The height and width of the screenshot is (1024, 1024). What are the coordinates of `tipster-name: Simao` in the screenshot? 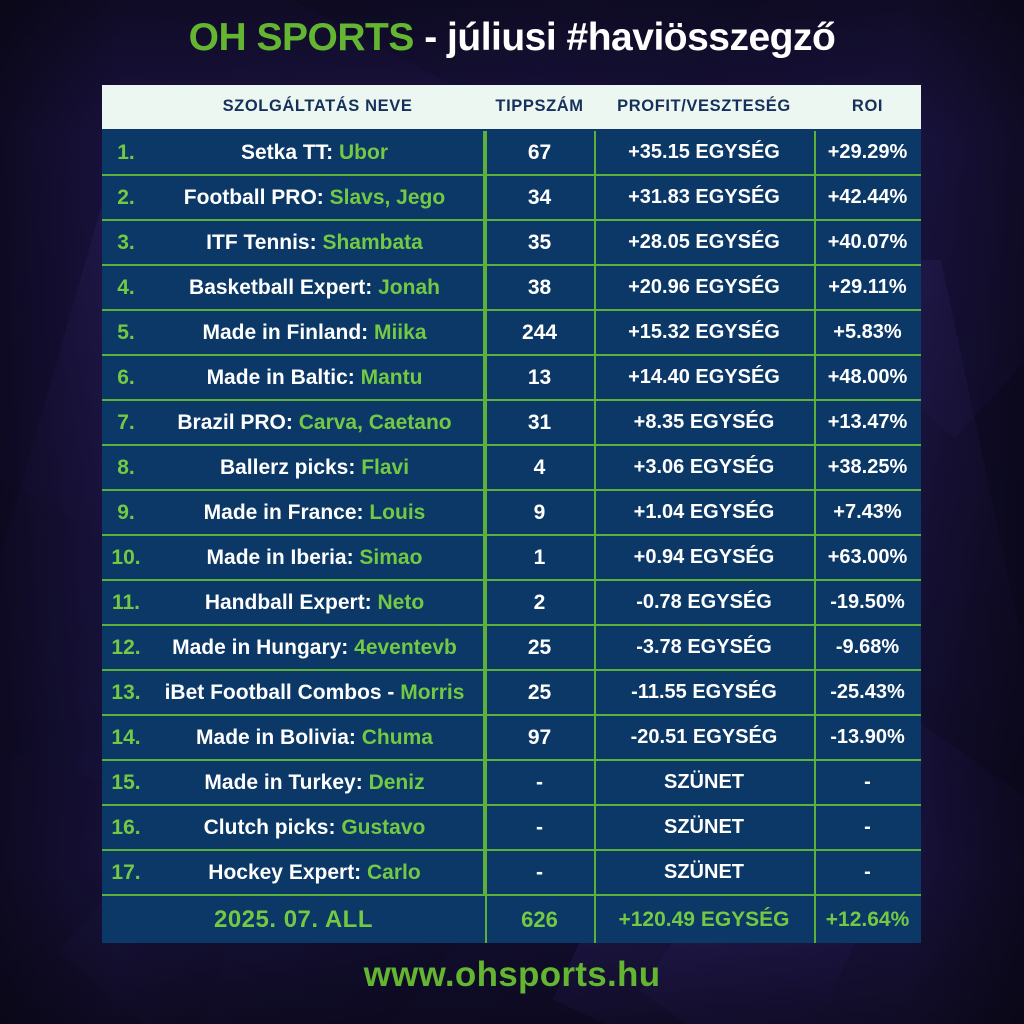 It's located at (391, 557).